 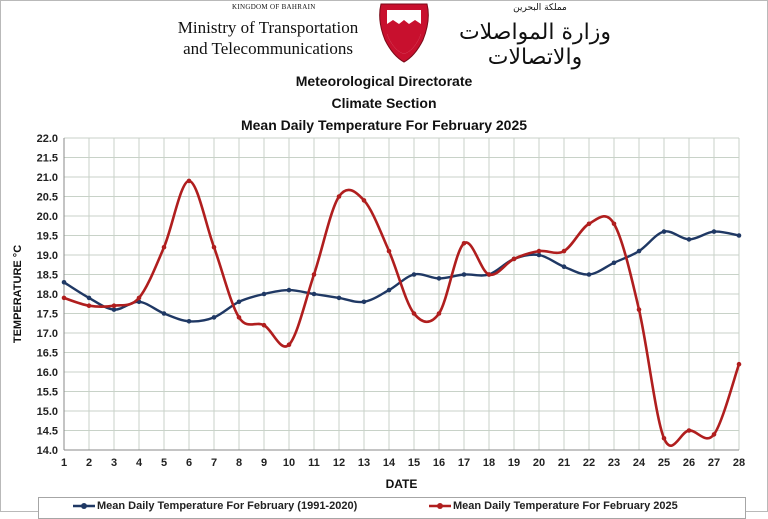 I want to click on y-tick-label: 21.5, so click(x=47, y=159).